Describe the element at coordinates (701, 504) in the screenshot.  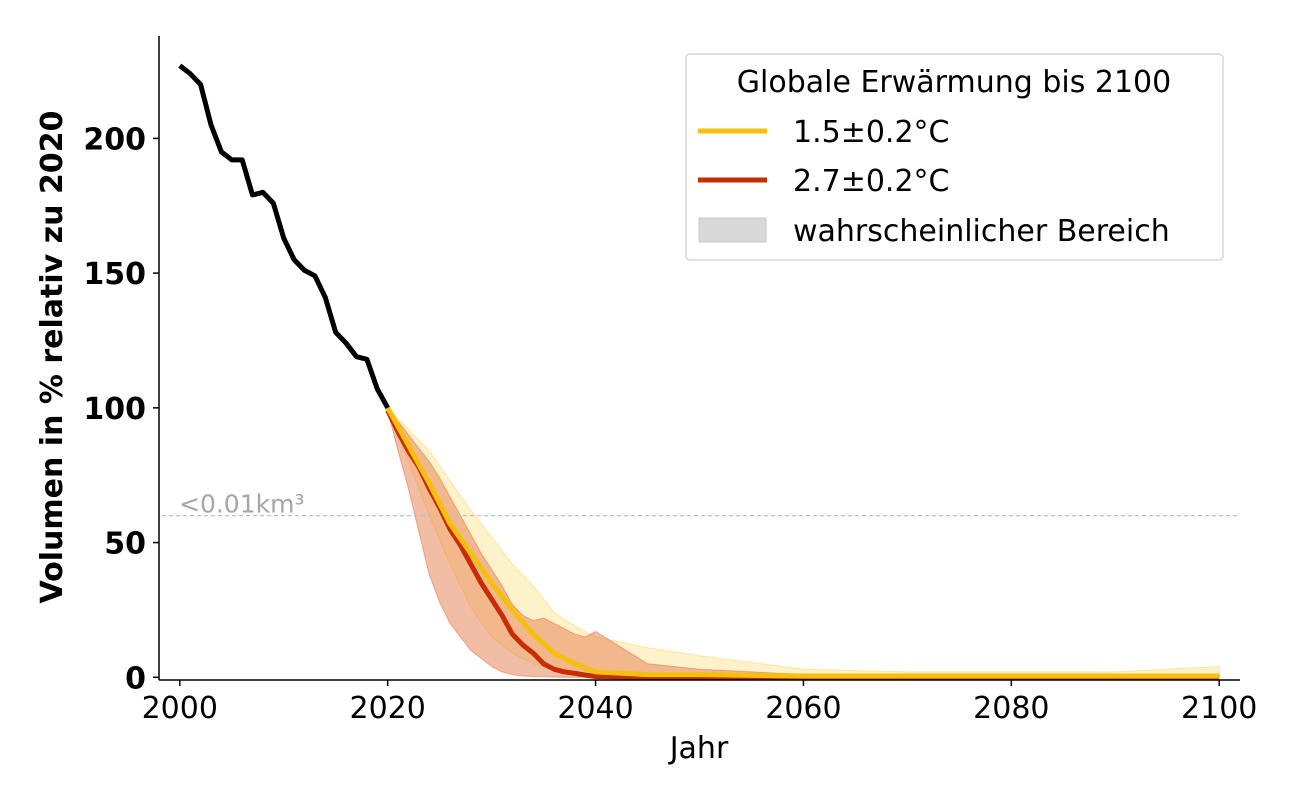
I see `threshold-line-group: <0.01km³` at that location.